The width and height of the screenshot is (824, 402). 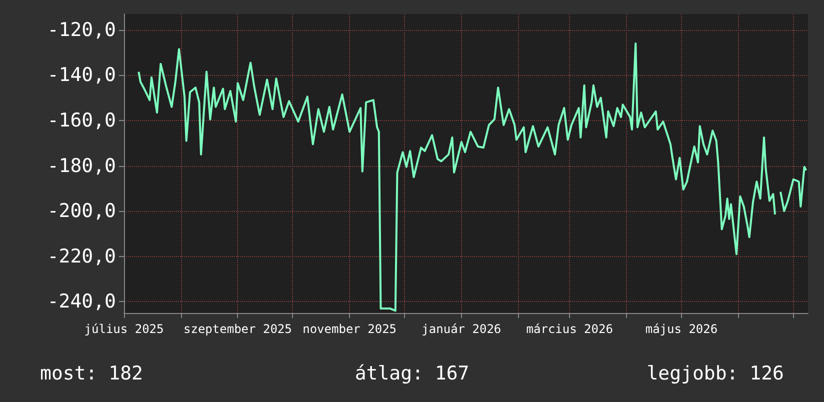 I want to click on x-tick-label: március 2026, so click(x=569, y=329).